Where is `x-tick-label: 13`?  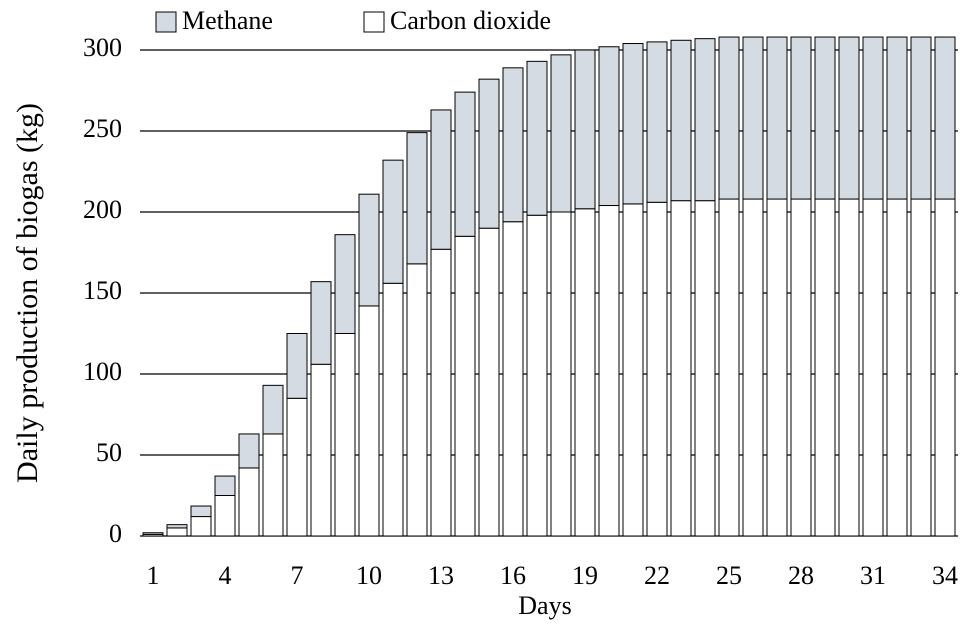
x-tick-label: 13 is located at coordinates (441, 575).